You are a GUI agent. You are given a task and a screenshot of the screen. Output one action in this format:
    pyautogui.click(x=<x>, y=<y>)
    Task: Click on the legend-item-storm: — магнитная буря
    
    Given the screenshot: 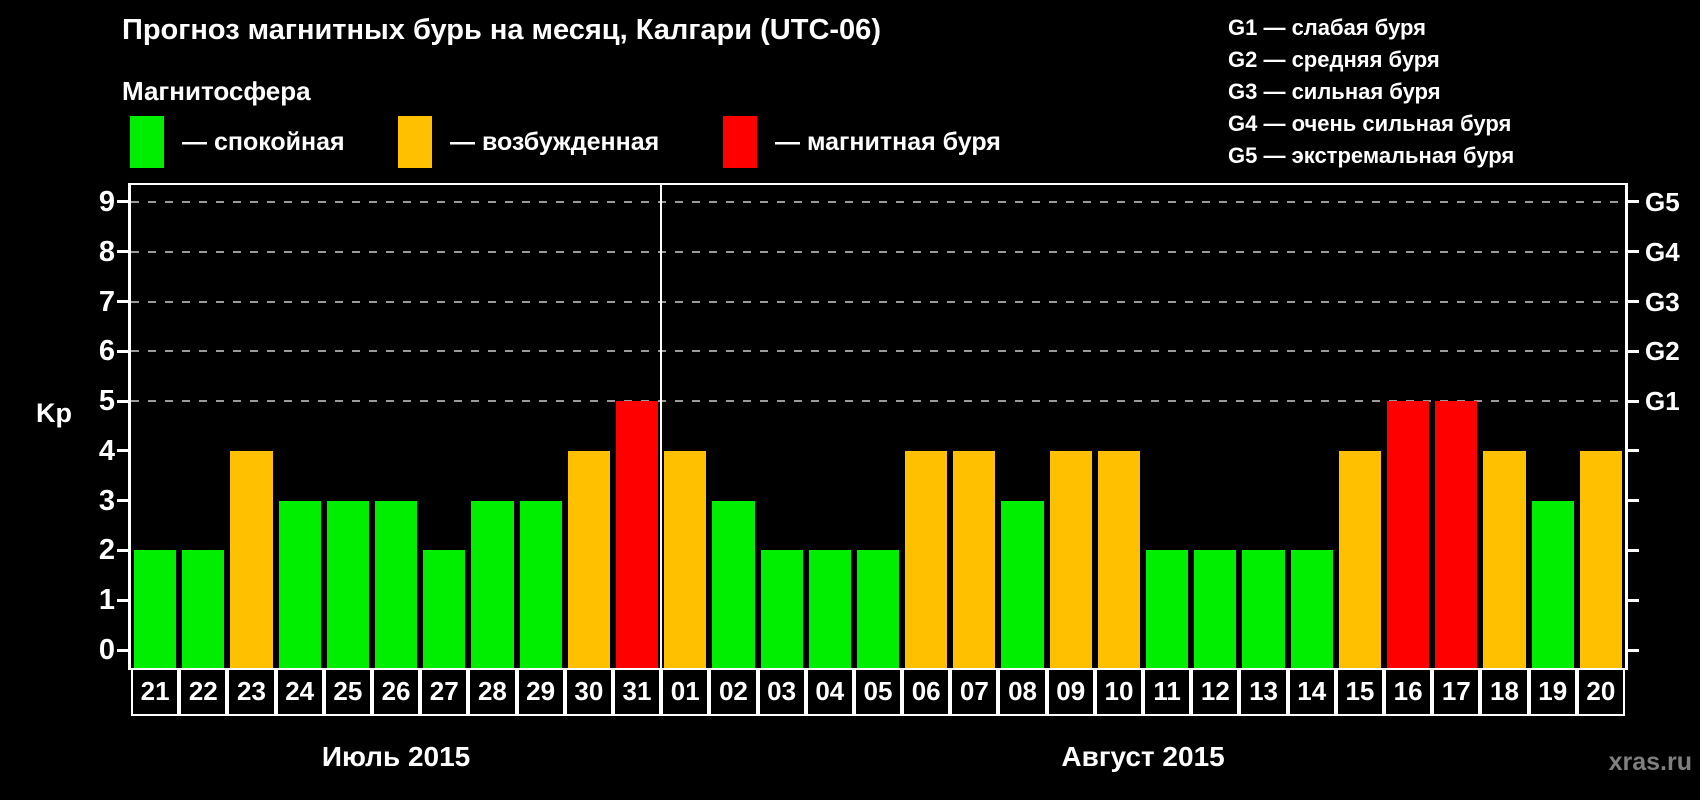 What is the action you would take?
    pyautogui.click(x=862, y=142)
    